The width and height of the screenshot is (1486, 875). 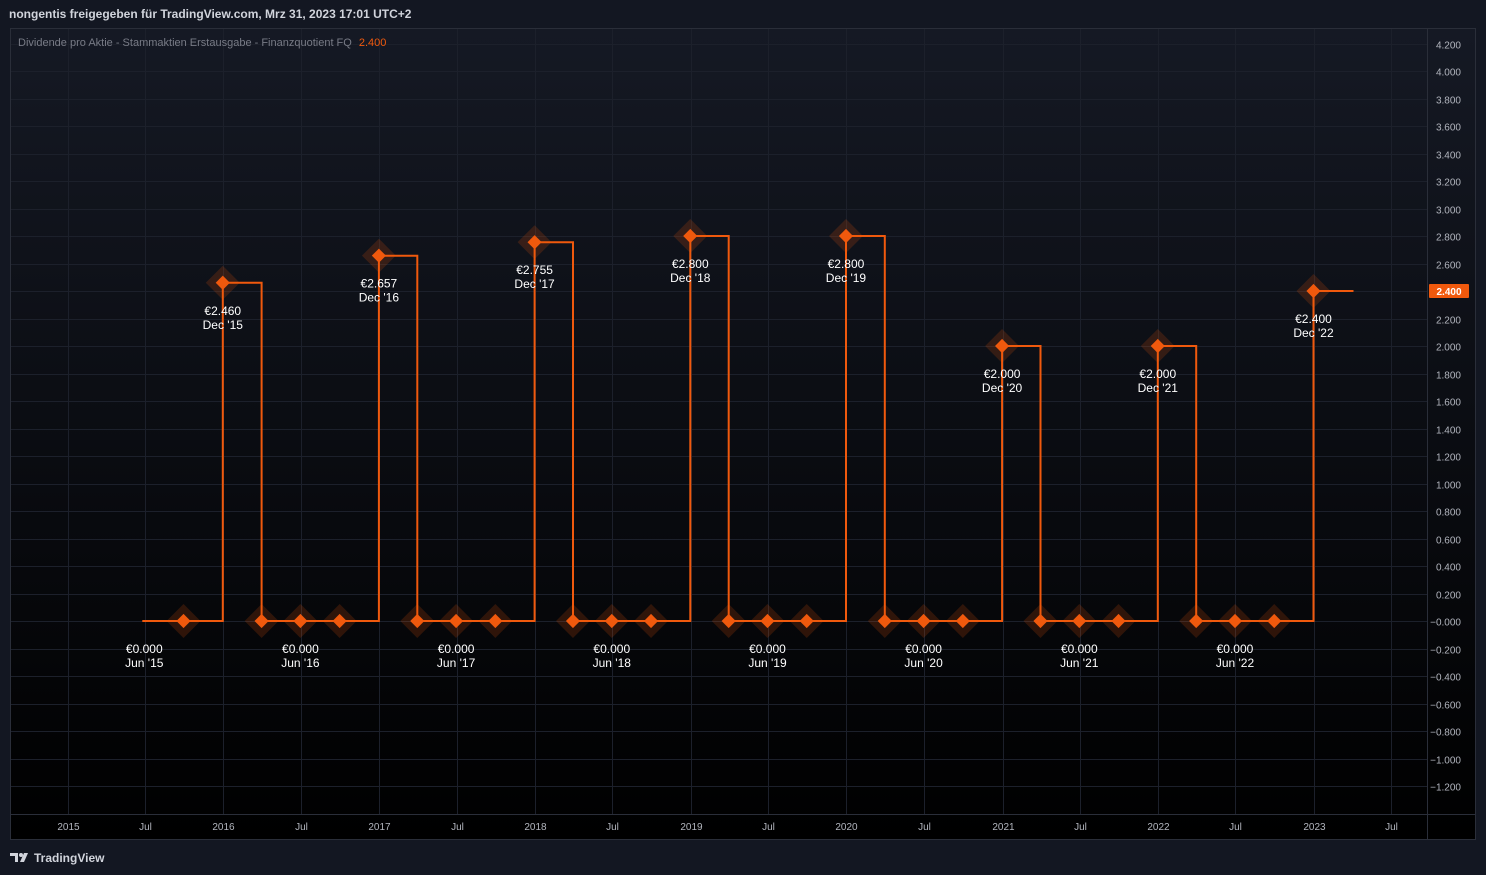 I want to click on annotation-period: Dec '16, so click(x=379, y=298).